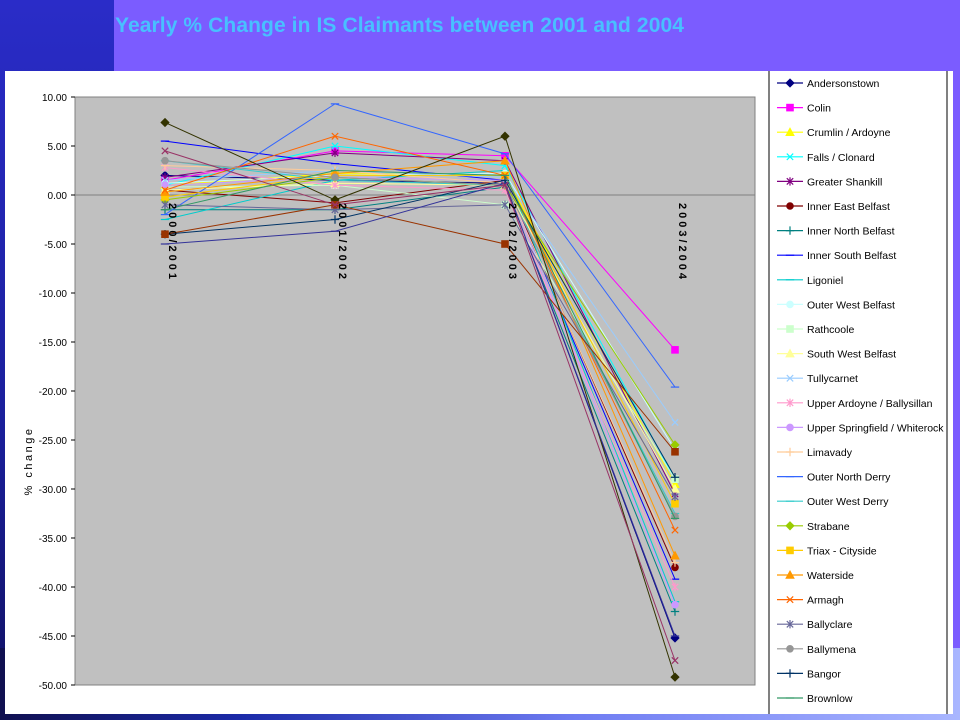 The height and width of the screenshot is (720, 960). Describe the element at coordinates (53, 686) in the screenshot. I see `y-tick-label: -50.00` at that location.